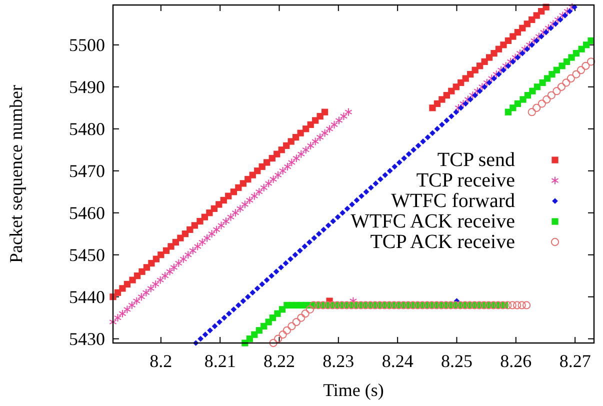 Image resolution: width=603 pixels, height=406 pixels. What do you see at coordinates (575, 361) in the screenshot?
I see `x-tick-label: 8.27` at bounding box center [575, 361].